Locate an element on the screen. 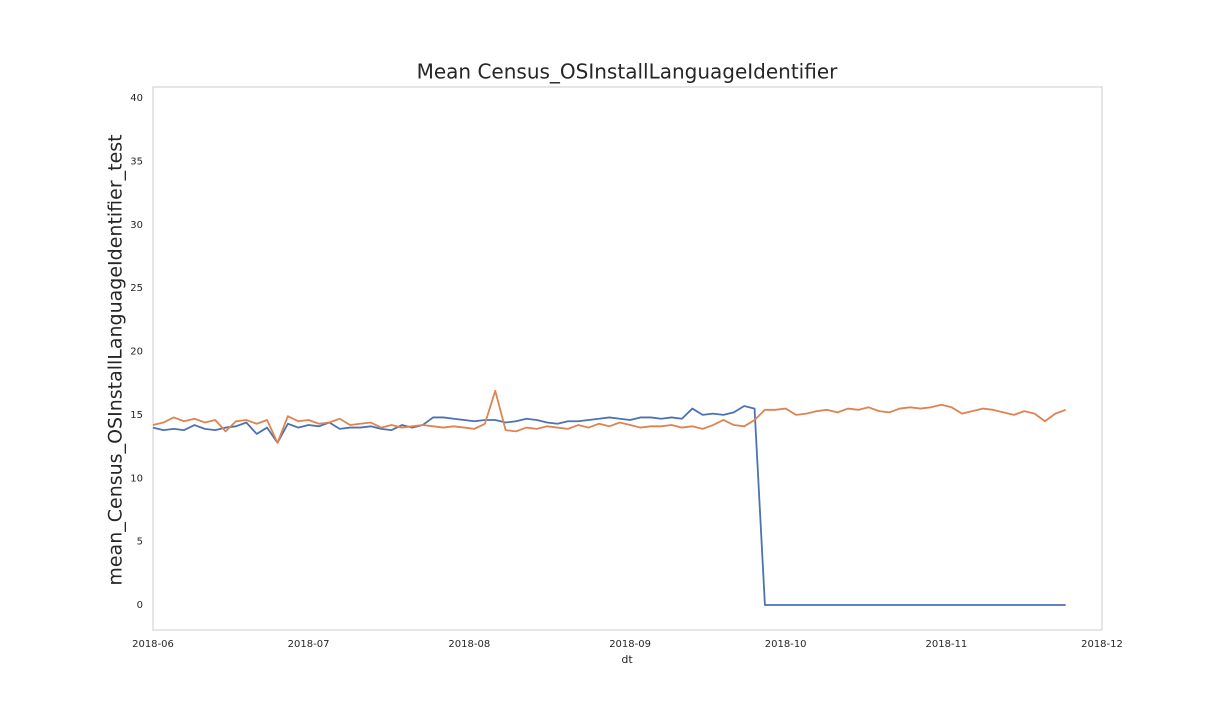 The width and height of the screenshot is (1224, 720). x-tick-label: 2018-09 is located at coordinates (630, 644).